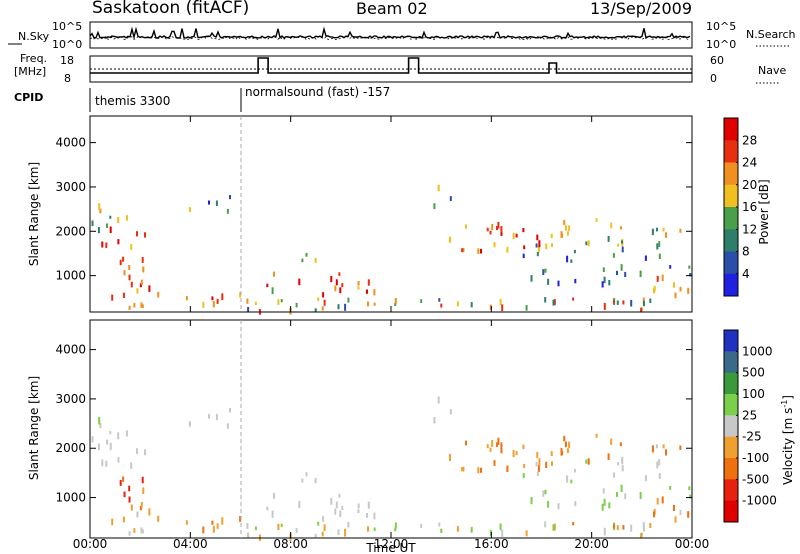 The height and width of the screenshot is (554, 800). What do you see at coordinates (749, 229) in the screenshot?
I see `power-colorbar-tick-label: 12` at bounding box center [749, 229].